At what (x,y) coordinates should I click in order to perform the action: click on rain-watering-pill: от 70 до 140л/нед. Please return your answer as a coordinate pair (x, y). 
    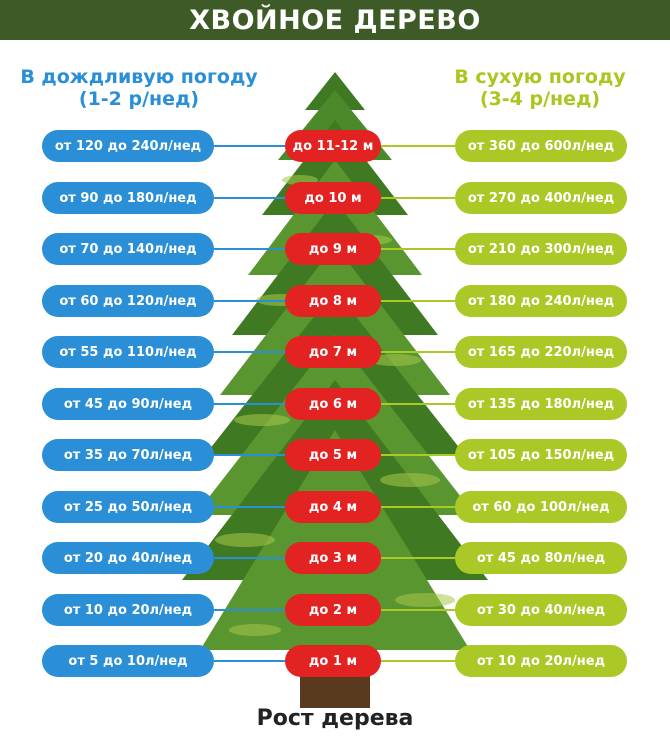
    Looking at the image, I should click on (128, 249).